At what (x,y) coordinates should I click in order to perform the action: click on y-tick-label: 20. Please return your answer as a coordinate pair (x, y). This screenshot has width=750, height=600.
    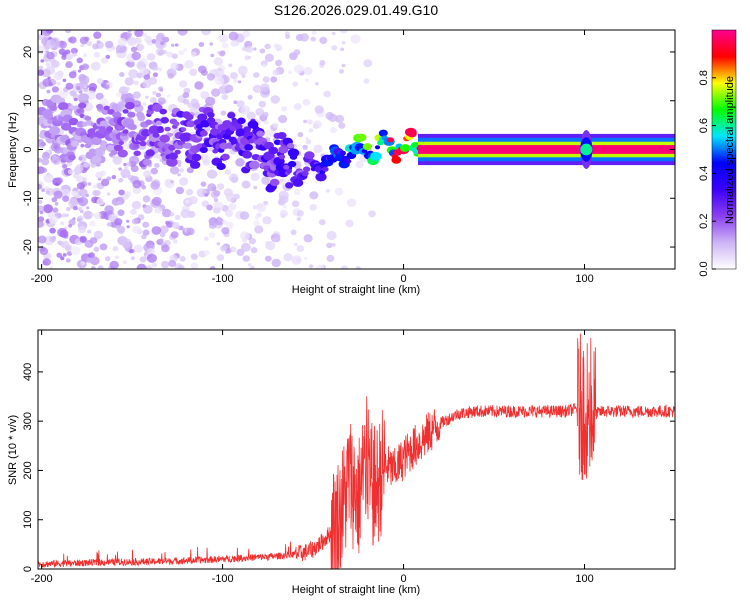
    Looking at the image, I should click on (28, 52).